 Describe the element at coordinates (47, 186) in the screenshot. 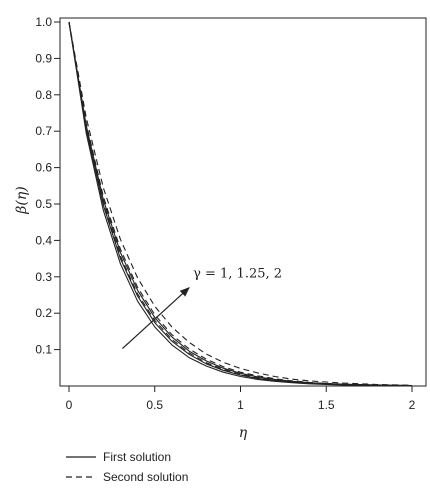

I see `y-axis-ticks: 0.1 0.2 0.3 0.4 0.5 0.6 0.7 0.8 0.9 1.0` at that location.